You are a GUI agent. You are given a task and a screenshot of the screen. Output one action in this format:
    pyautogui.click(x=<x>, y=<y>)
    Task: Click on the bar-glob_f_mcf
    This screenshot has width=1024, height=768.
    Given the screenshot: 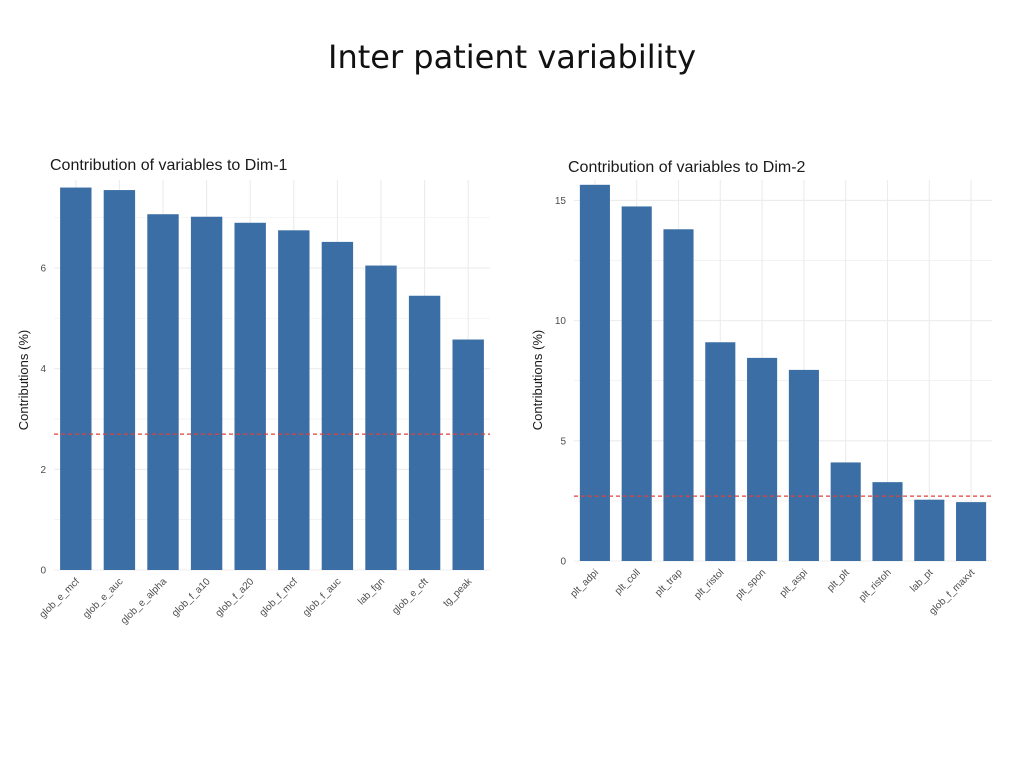 What is the action you would take?
    pyautogui.click(x=294, y=400)
    